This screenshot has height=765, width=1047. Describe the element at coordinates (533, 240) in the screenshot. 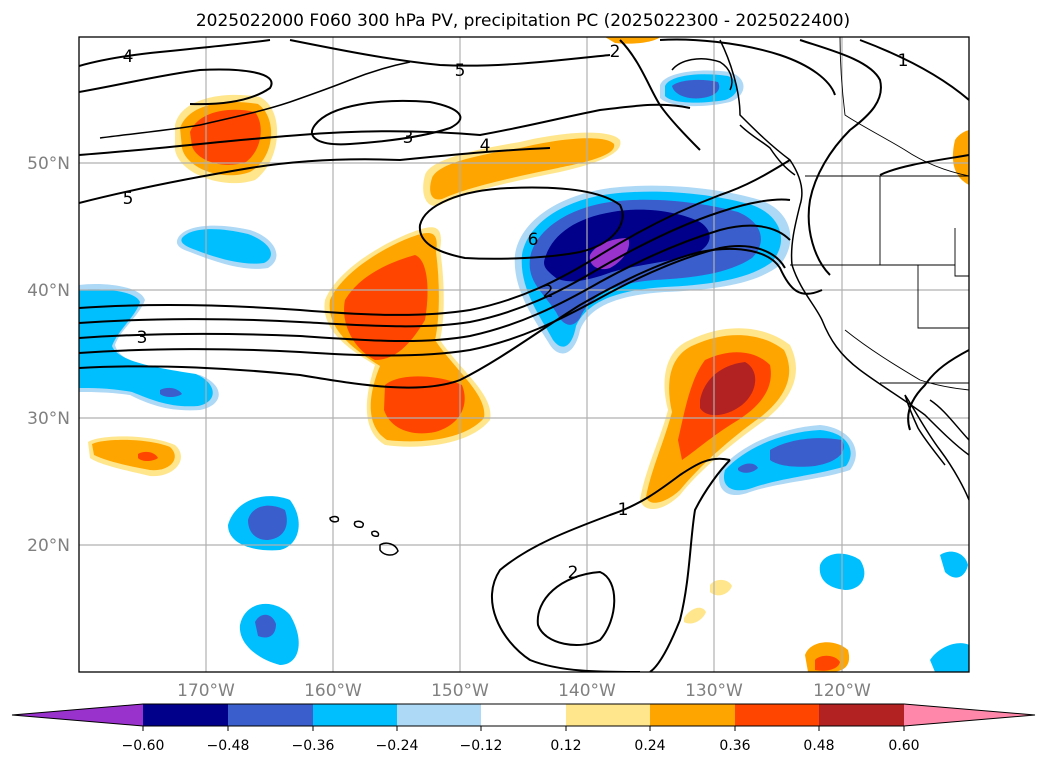

I see `contour-label: 6` at that location.